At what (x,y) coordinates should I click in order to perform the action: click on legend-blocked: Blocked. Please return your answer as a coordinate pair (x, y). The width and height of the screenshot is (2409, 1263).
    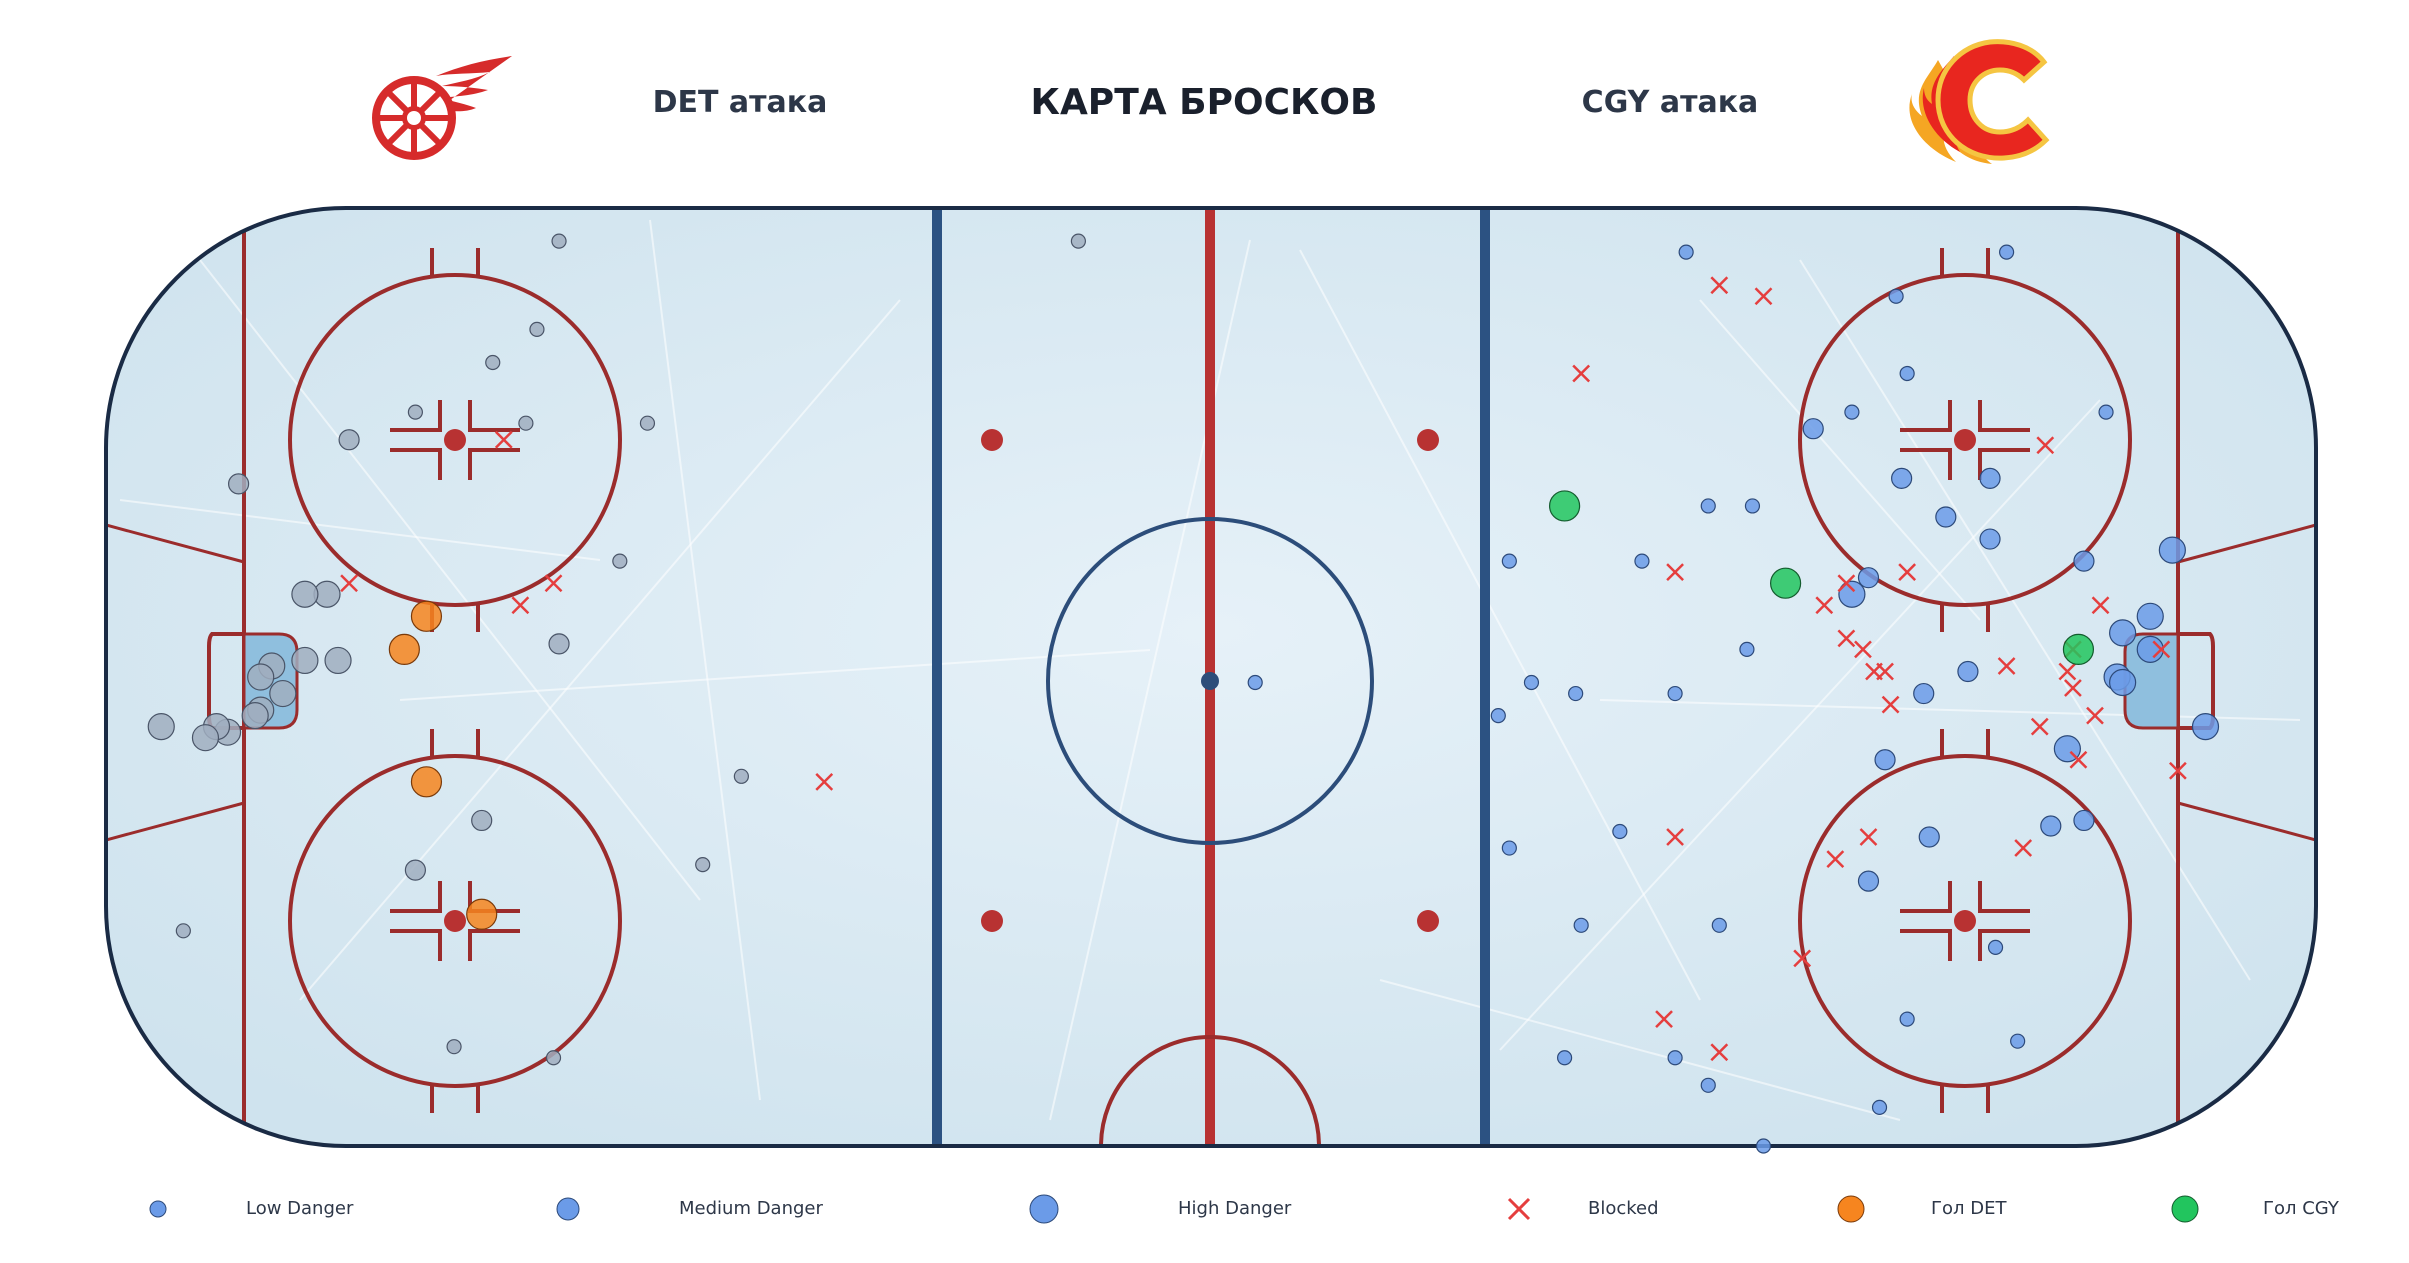
    Looking at the image, I should click on (1623, 1208).